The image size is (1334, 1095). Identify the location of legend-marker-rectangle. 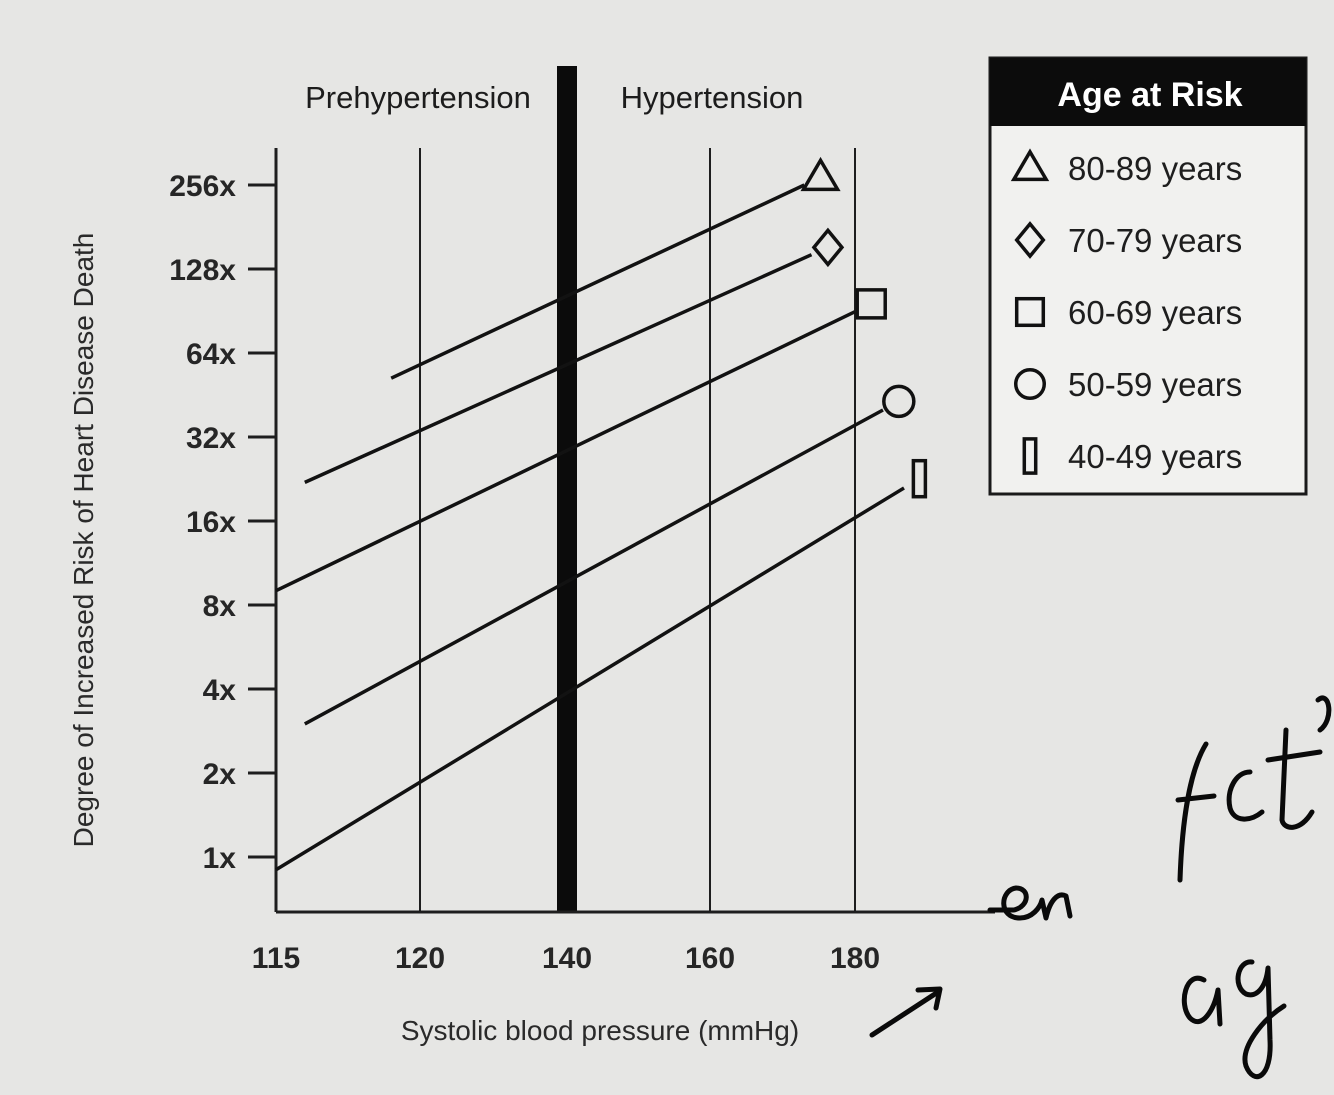
(1030, 456).